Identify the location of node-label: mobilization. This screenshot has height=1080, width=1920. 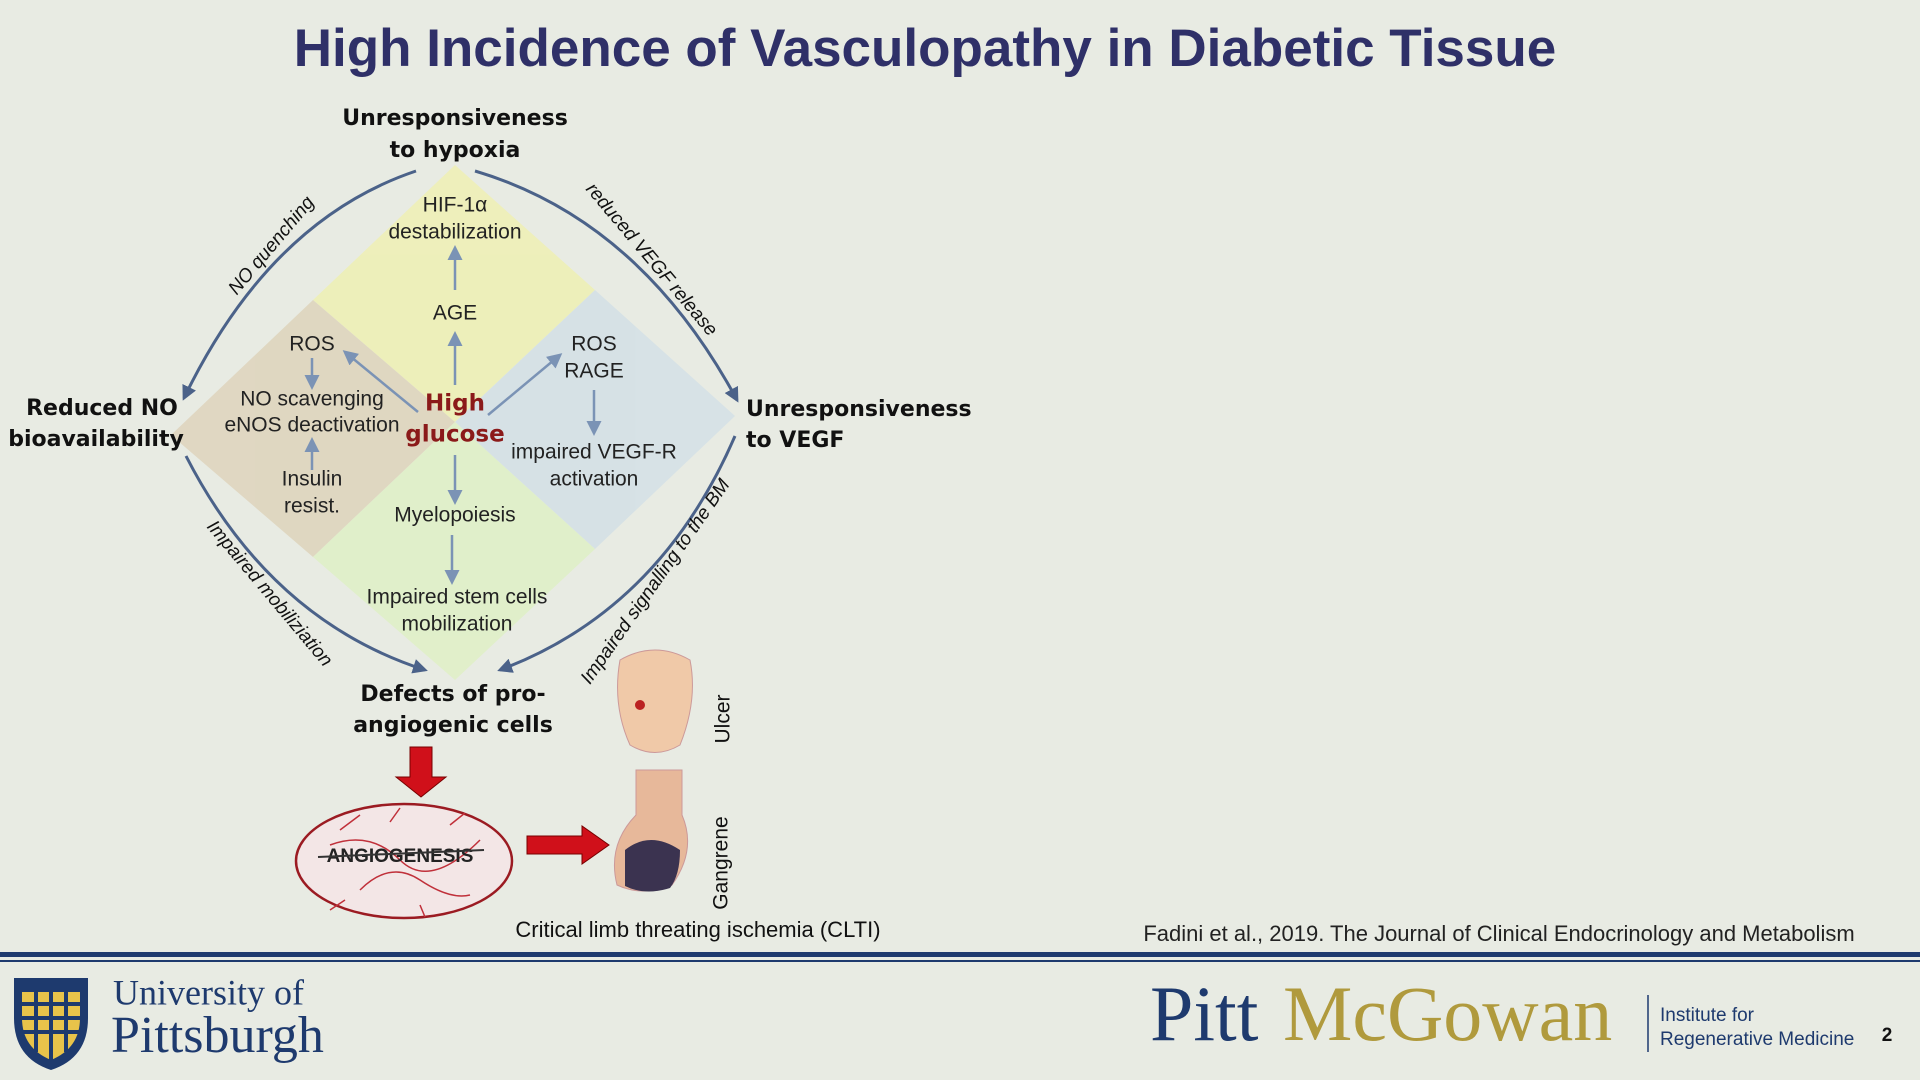
(457, 624).